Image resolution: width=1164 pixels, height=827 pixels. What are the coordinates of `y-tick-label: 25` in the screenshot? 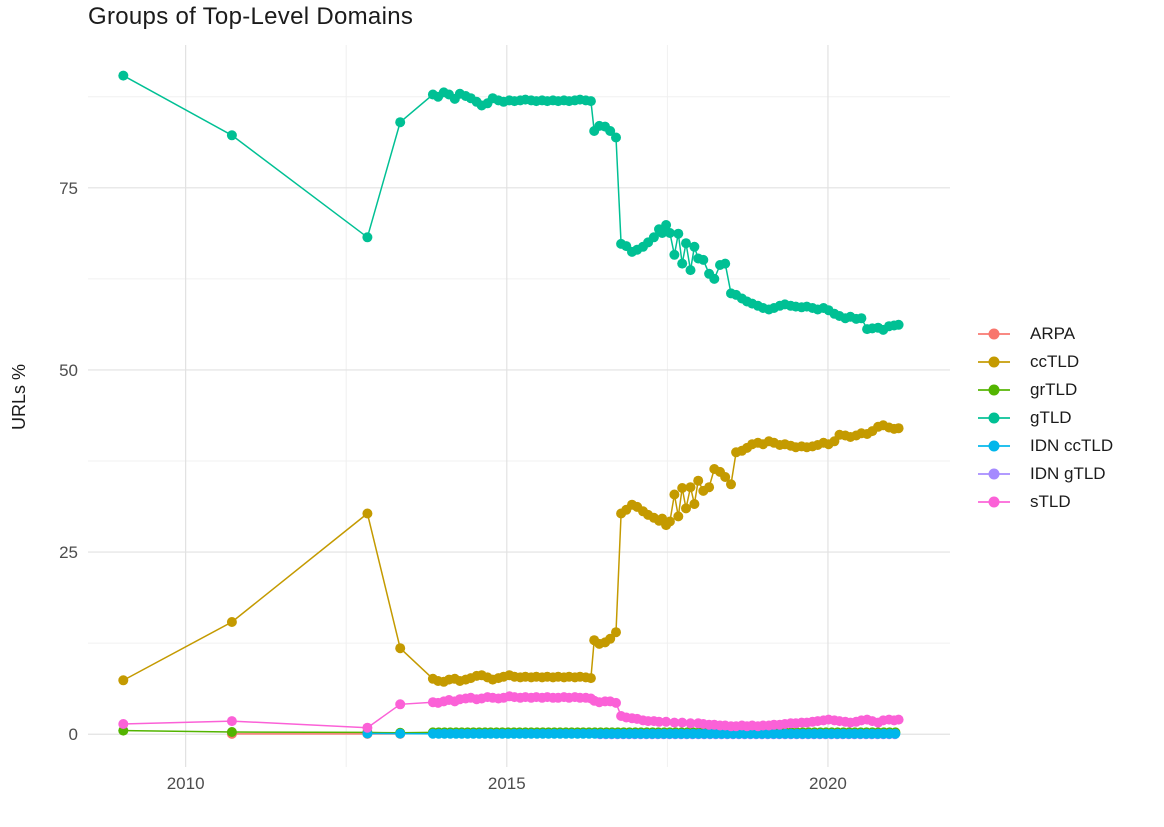 It's located at (68, 552).